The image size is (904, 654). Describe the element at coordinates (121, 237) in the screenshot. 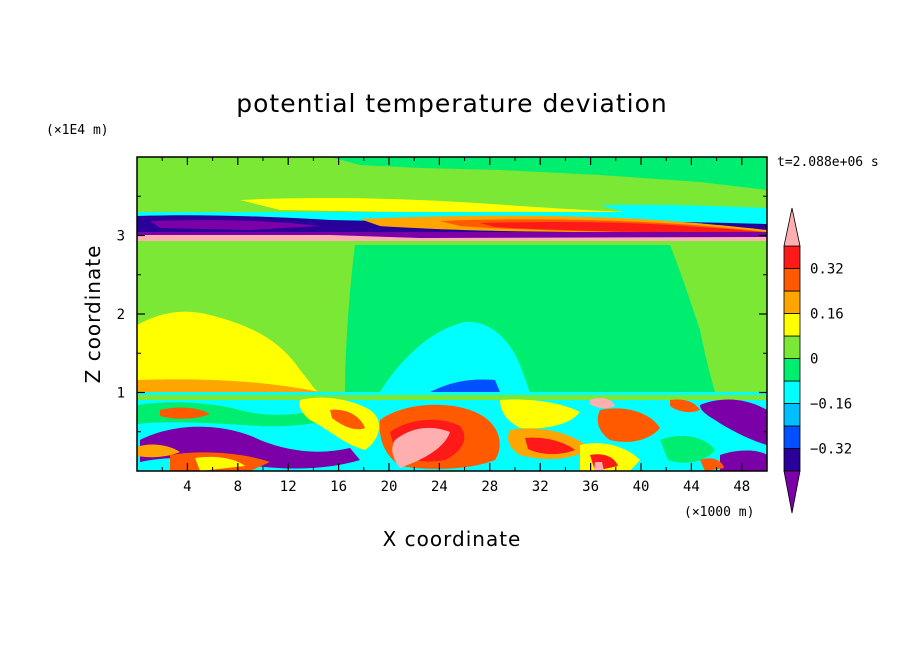

I see `y-tick-label: 3` at that location.